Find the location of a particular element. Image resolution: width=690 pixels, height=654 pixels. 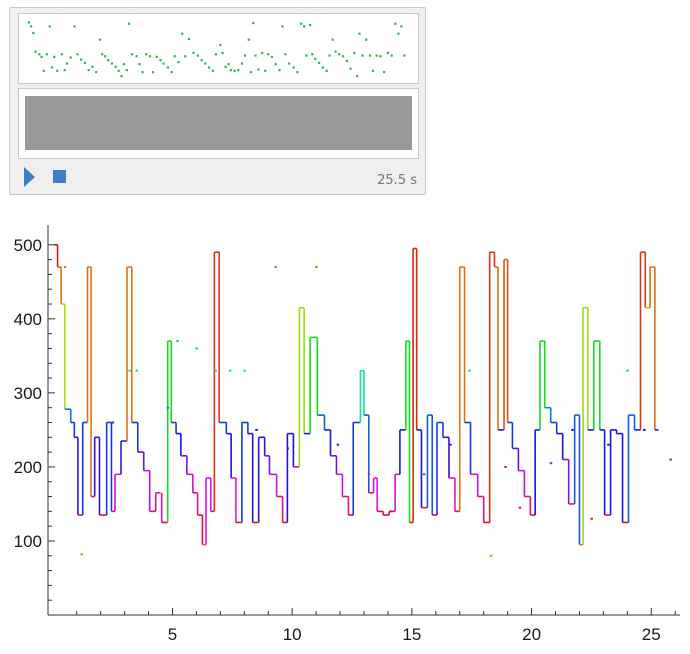

x-tick-label: 10 is located at coordinates (292, 634).